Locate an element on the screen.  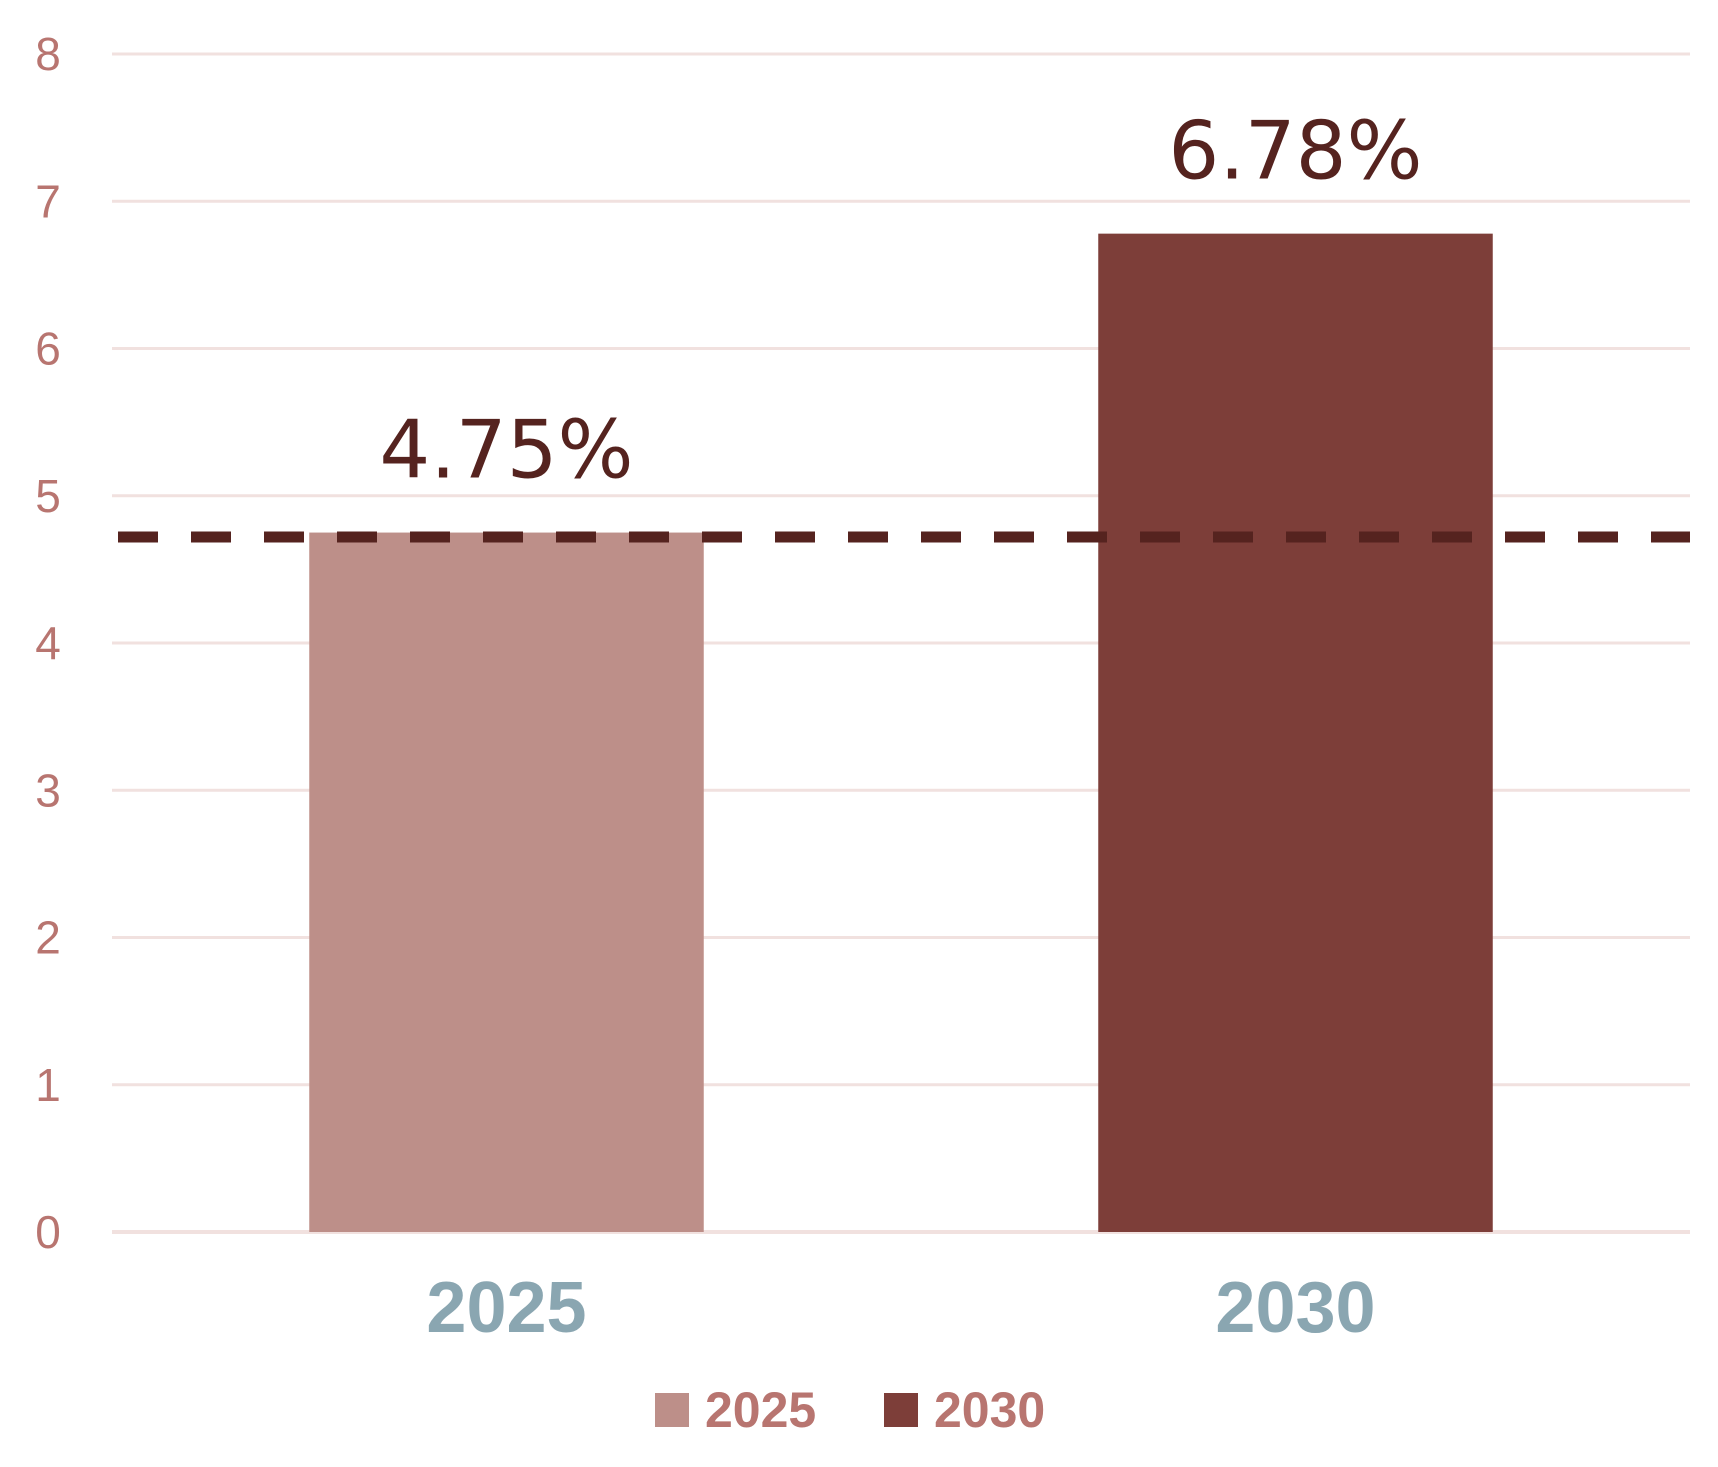
y-tick-label: 7 is located at coordinates (48, 201).